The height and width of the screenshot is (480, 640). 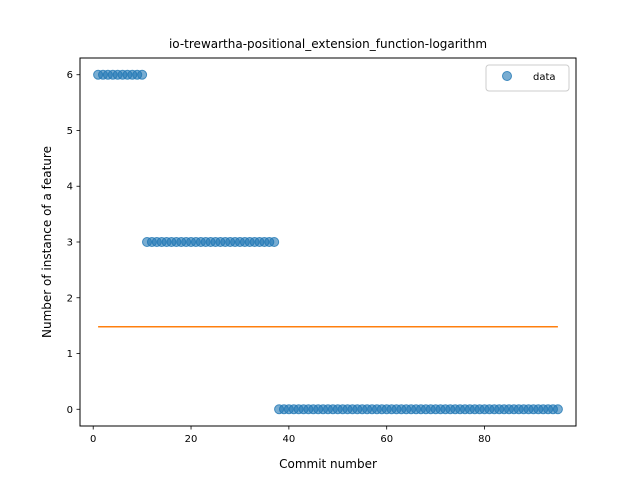 What do you see at coordinates (70, 410) in the screenshot?
I see `y-tick-label: 0` at bounding box center [70, 410].